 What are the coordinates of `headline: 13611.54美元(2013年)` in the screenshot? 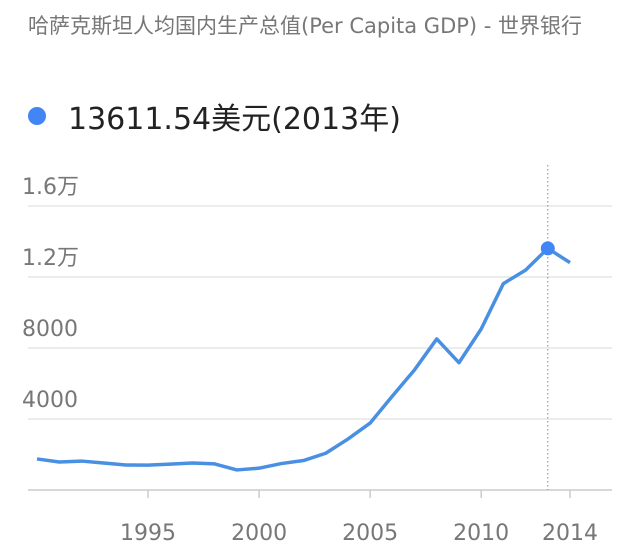 It's located at (214, 116).